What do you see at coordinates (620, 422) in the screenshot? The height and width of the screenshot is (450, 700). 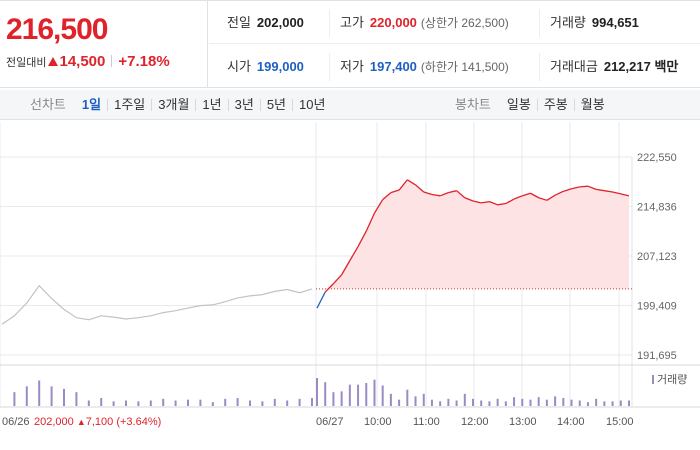 I see `x-tick-label: 15:00` at bounding box center [620, 422].